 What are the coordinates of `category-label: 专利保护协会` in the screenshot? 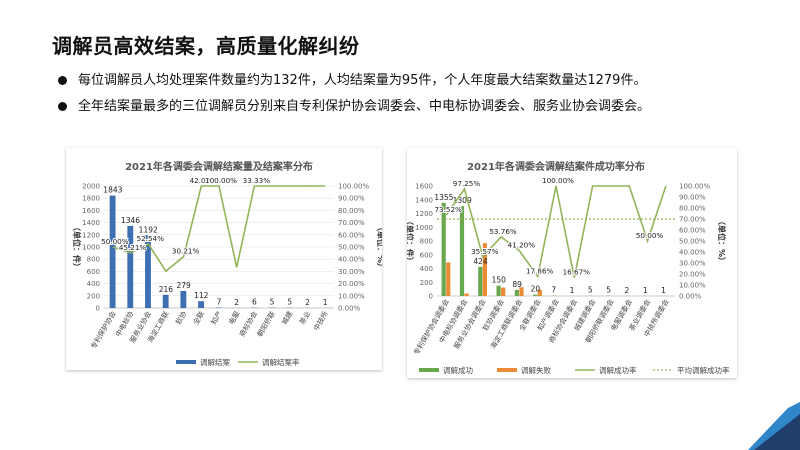 It's located at (103, 330).